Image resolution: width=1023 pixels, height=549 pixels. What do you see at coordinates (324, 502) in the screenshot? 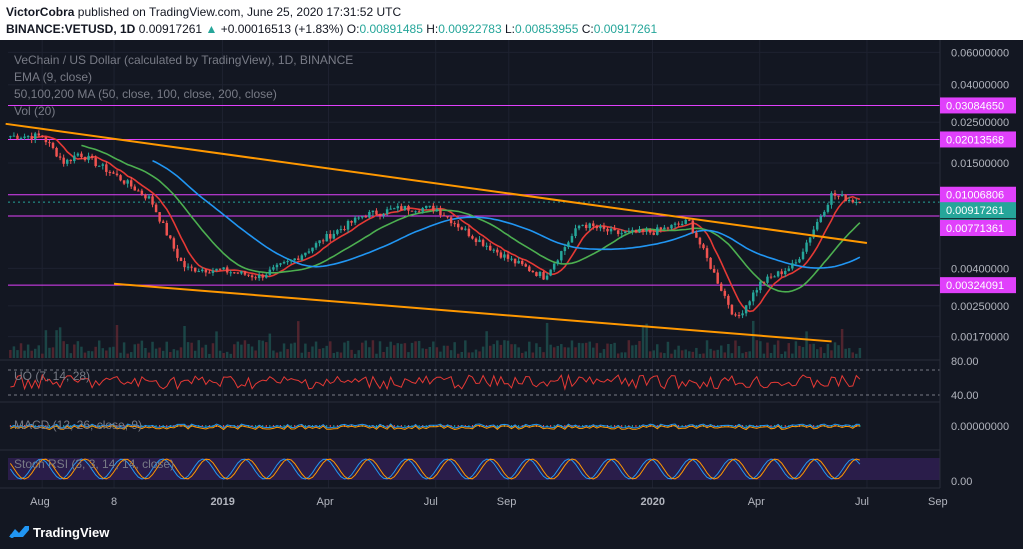
I see `time-tick-label: Apr` at bounding box center [324, 502].